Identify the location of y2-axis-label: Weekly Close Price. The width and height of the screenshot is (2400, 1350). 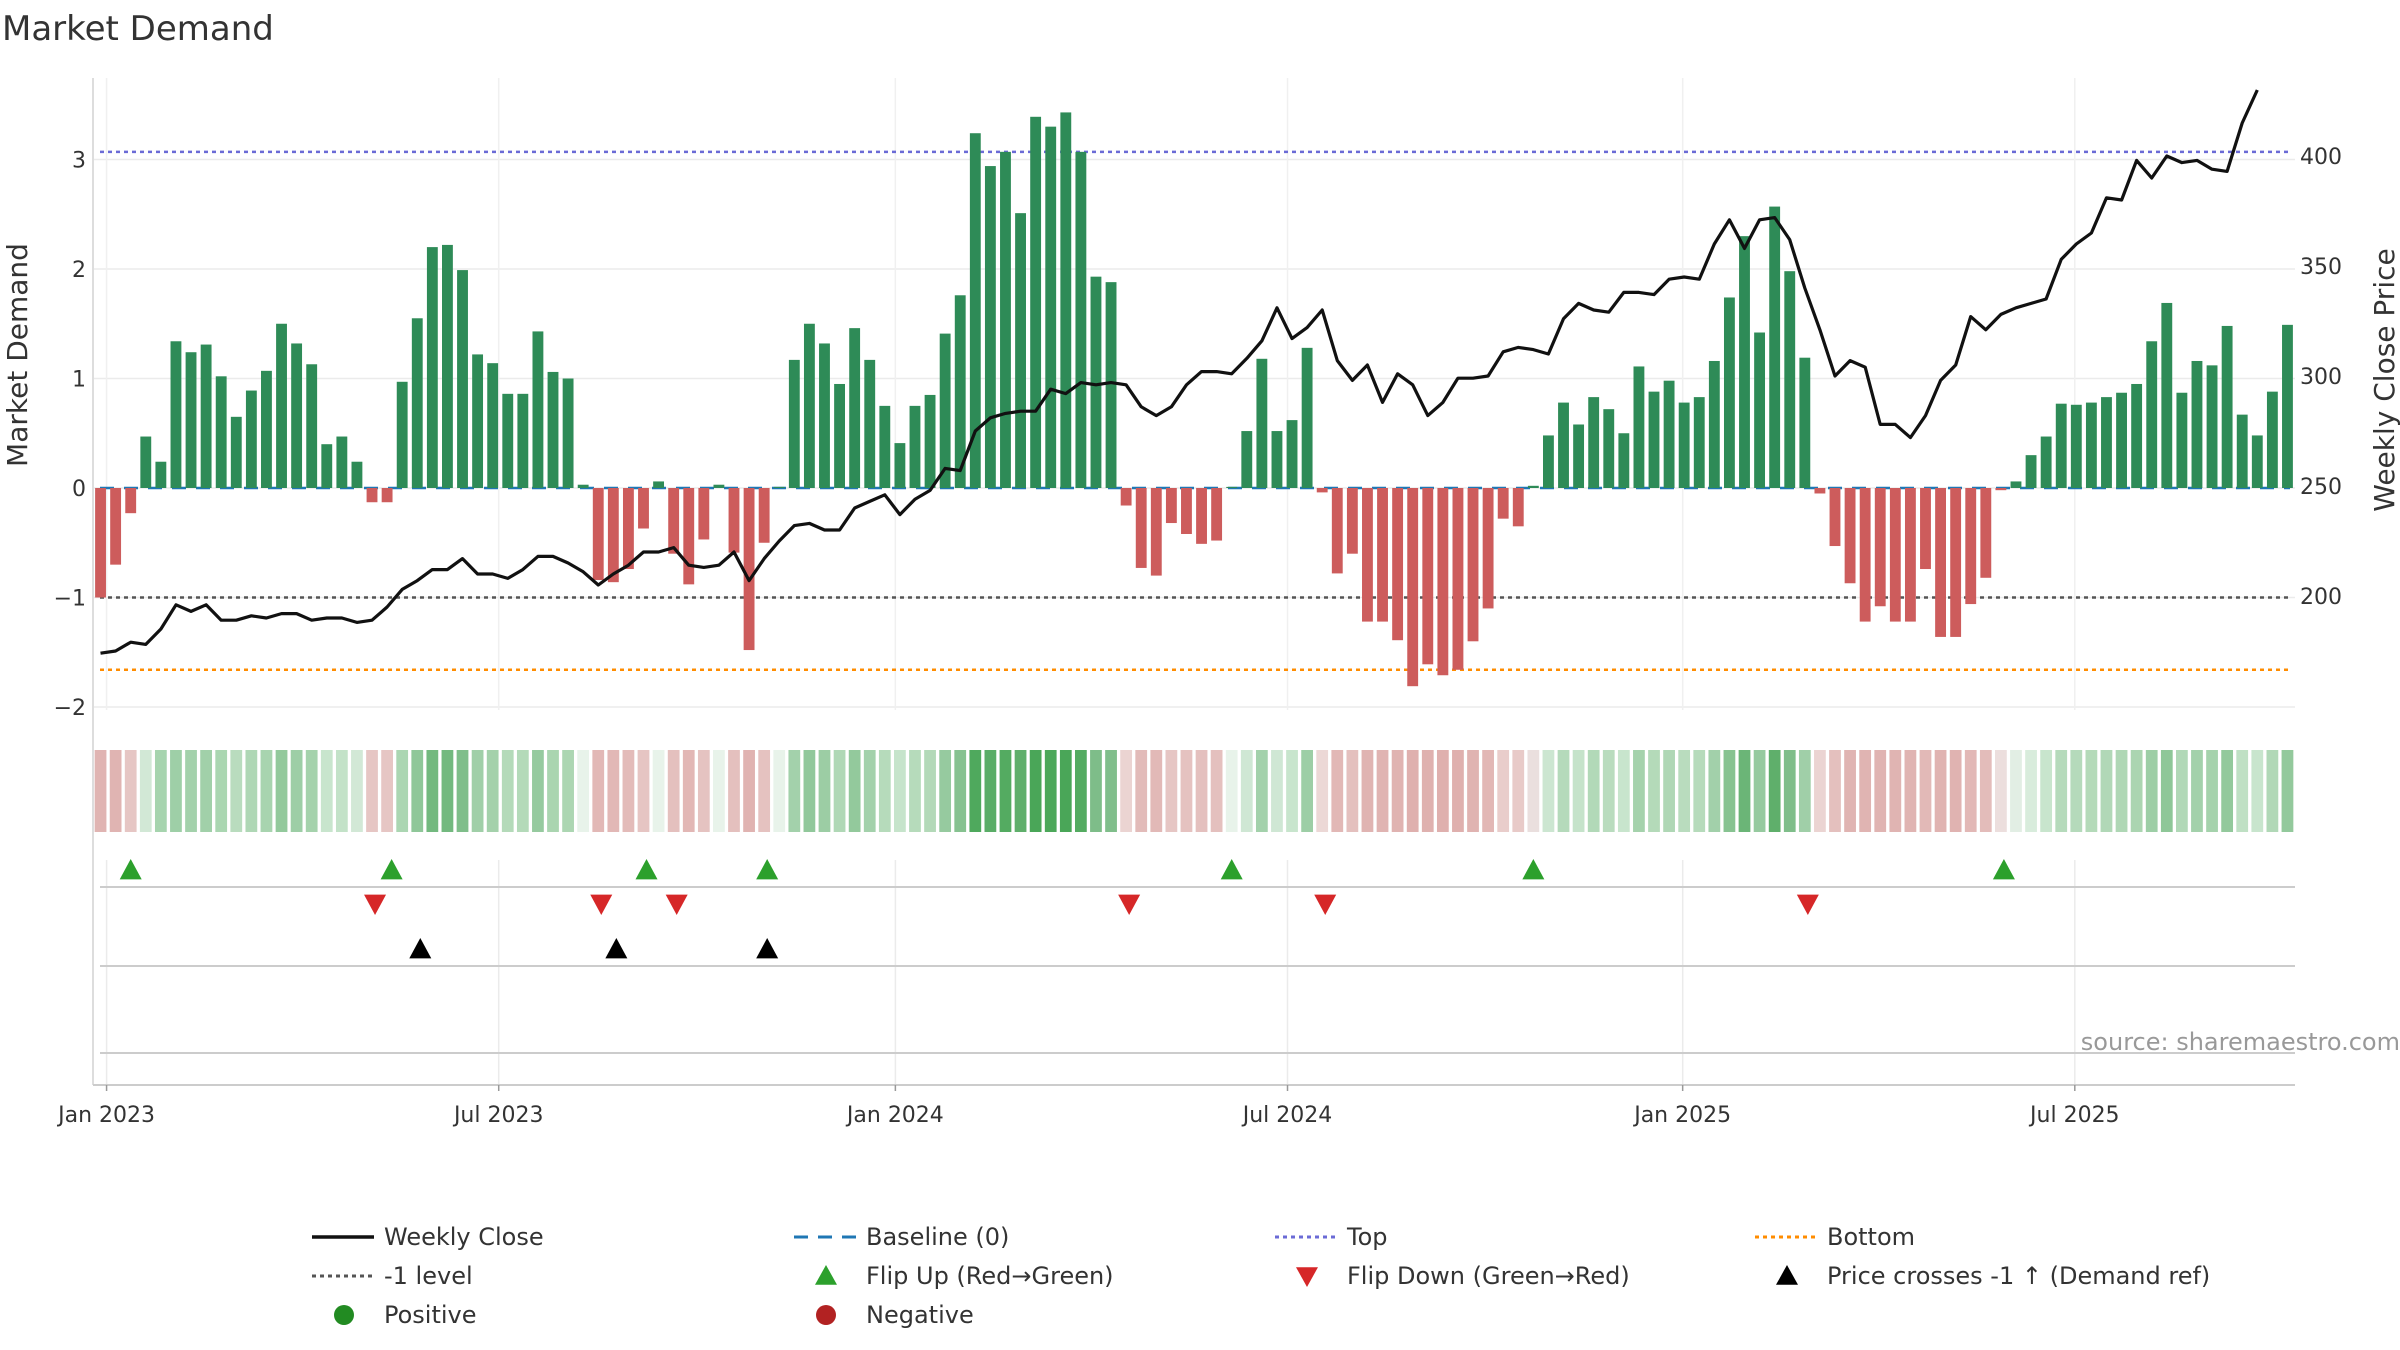
(2384, 379).